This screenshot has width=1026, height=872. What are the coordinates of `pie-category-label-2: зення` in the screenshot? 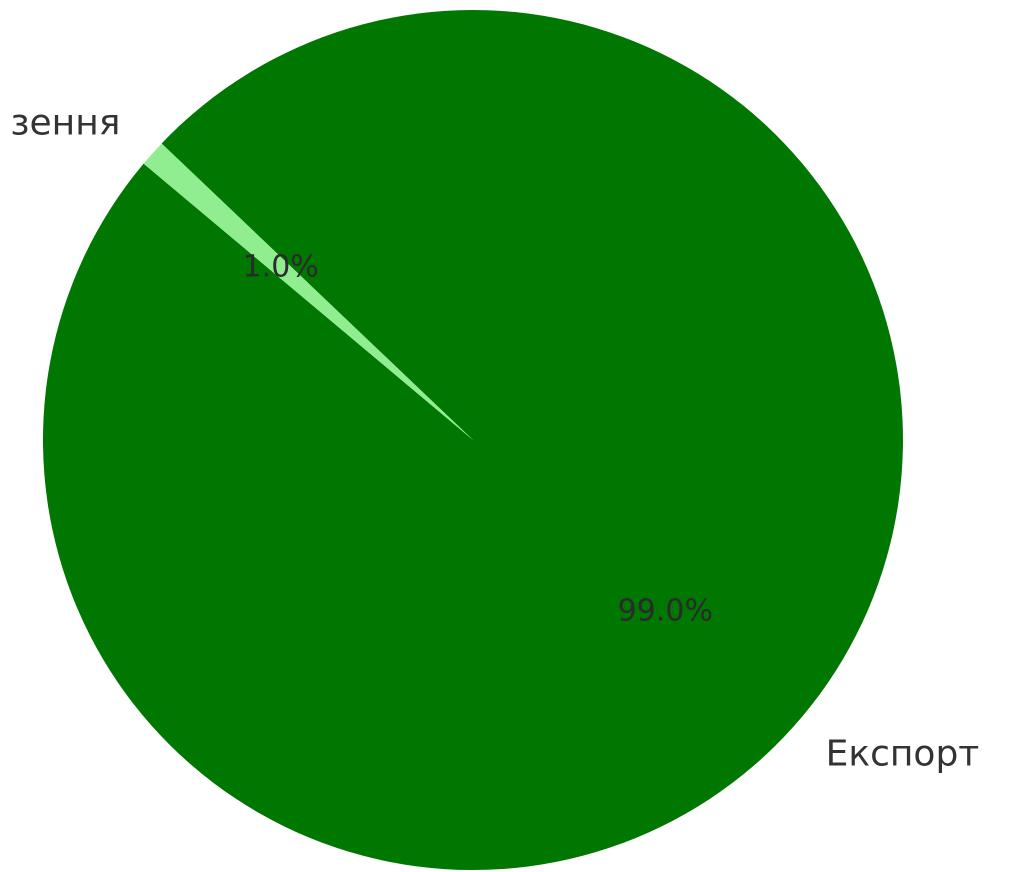 It's located at (65, 123).